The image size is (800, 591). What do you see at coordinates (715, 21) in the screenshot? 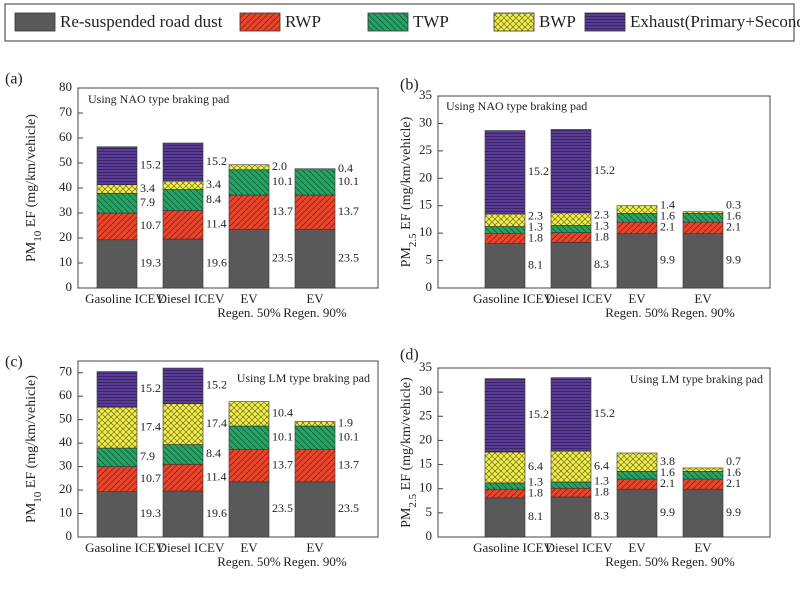
I see `legend-label: Exhaust(Primary+Secondary)` at bounding box center [715, 21].